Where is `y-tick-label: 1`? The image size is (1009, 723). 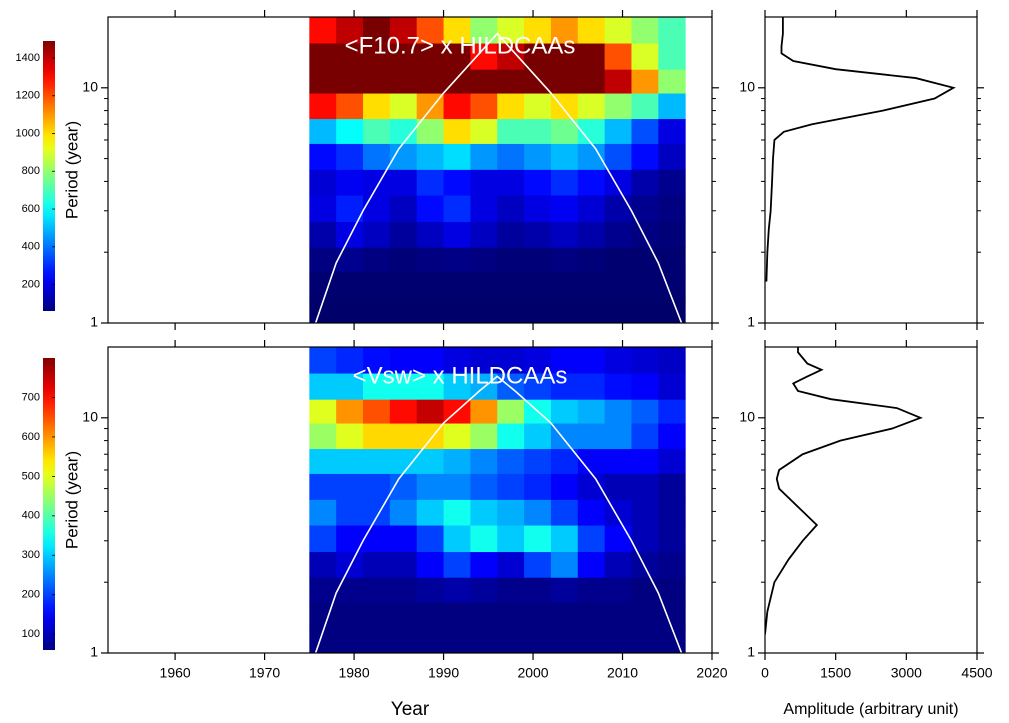
y-tick-label: 1 is located at coordinates (94, 322).